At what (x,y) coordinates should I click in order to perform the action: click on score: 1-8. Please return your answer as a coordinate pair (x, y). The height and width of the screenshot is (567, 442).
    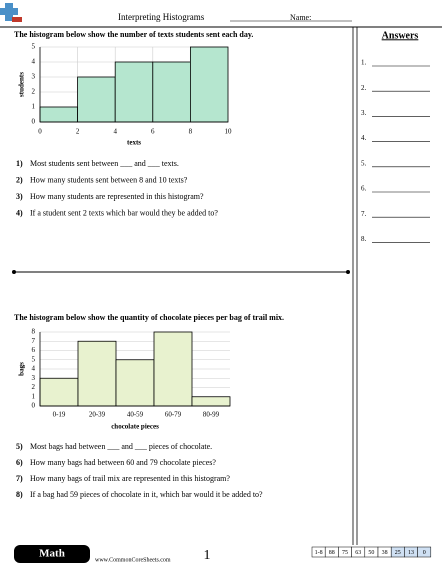
    Looking at the image, I should click on (319, 553).